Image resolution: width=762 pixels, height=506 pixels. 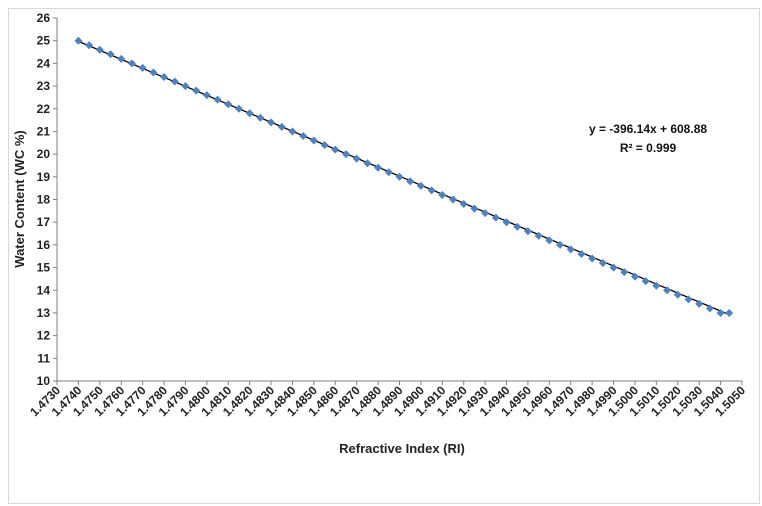 What do you see at coordinates (44, 63) in the screenshot?
I see `y-tick-label: 24` at bounding box center [44, 63].